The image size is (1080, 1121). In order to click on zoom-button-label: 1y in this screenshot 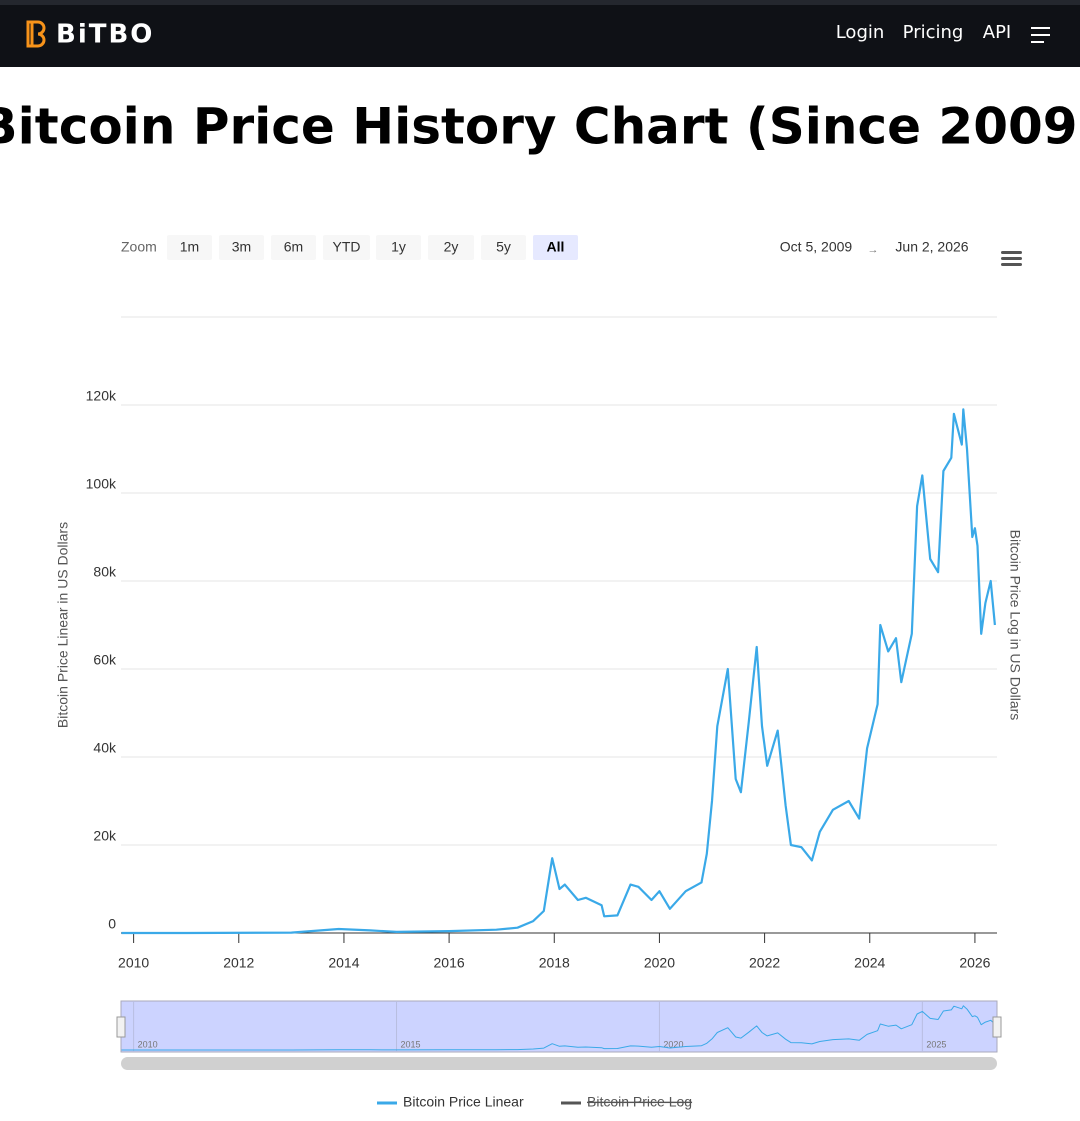, I will do `click(398, 247)`.